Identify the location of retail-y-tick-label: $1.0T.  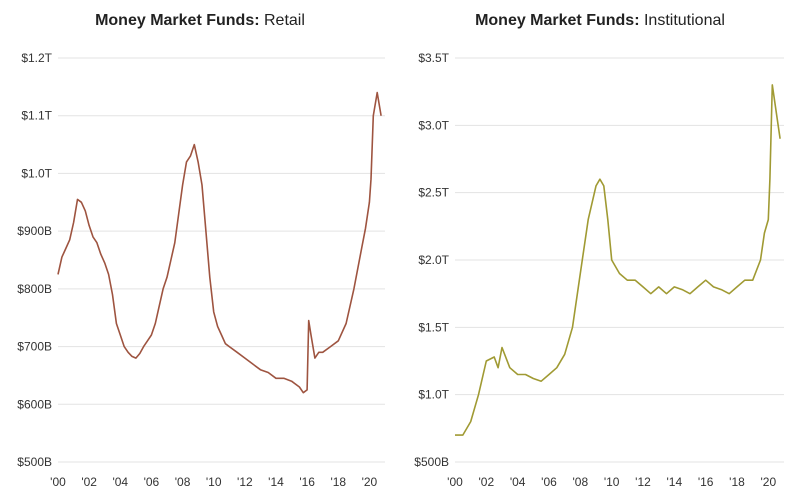
(36, 173).